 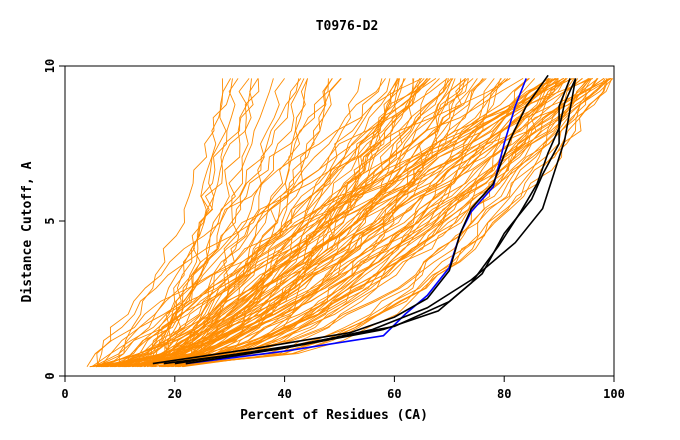 What do you see at coordinates (175, 394) in the screenshot?
I see `x-tick-label: 20` at bounding box center [175, 394].